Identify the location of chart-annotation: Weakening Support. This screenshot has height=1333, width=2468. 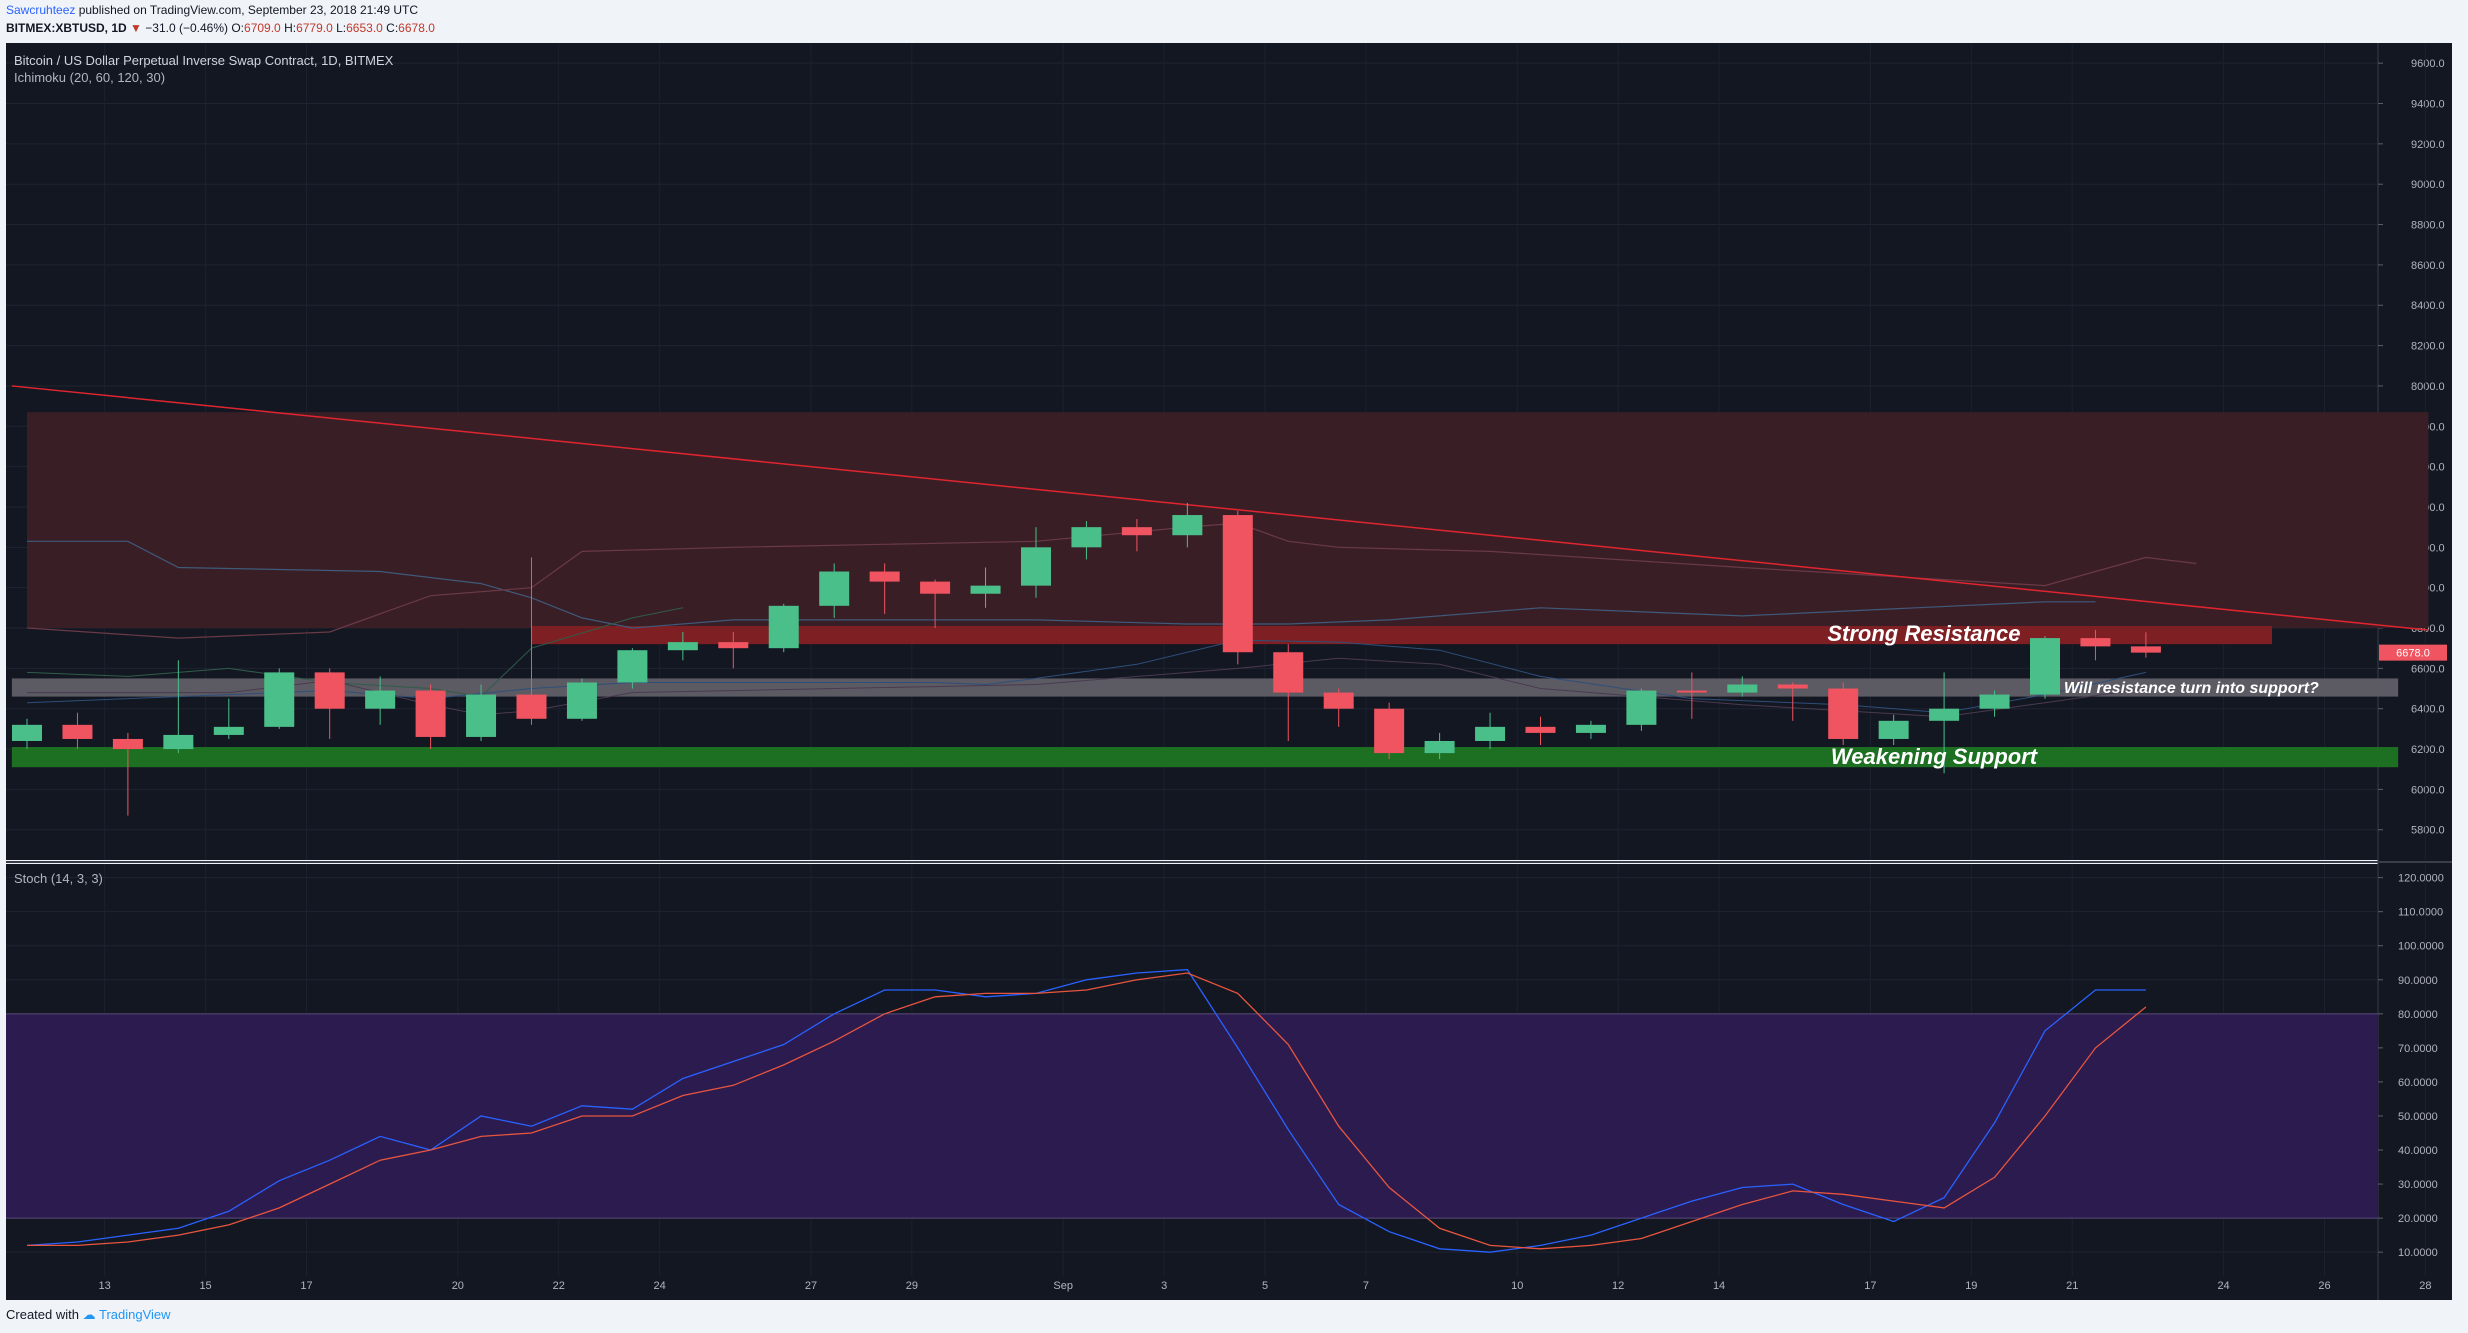
(1935, 756).